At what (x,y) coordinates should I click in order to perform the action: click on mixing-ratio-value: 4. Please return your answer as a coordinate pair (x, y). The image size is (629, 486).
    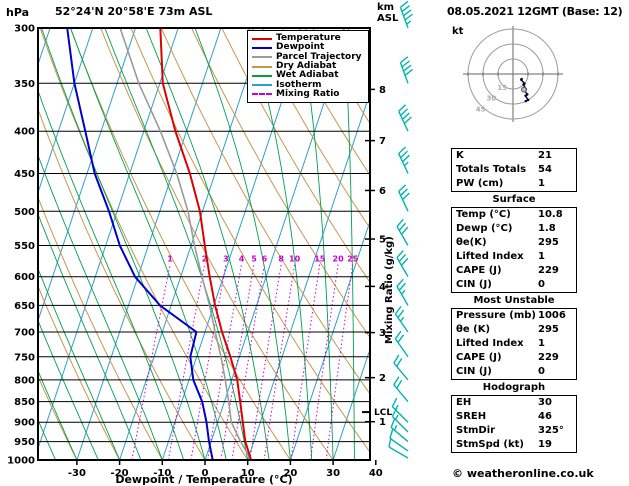
    Looking at the image, I should click on (242, 259).